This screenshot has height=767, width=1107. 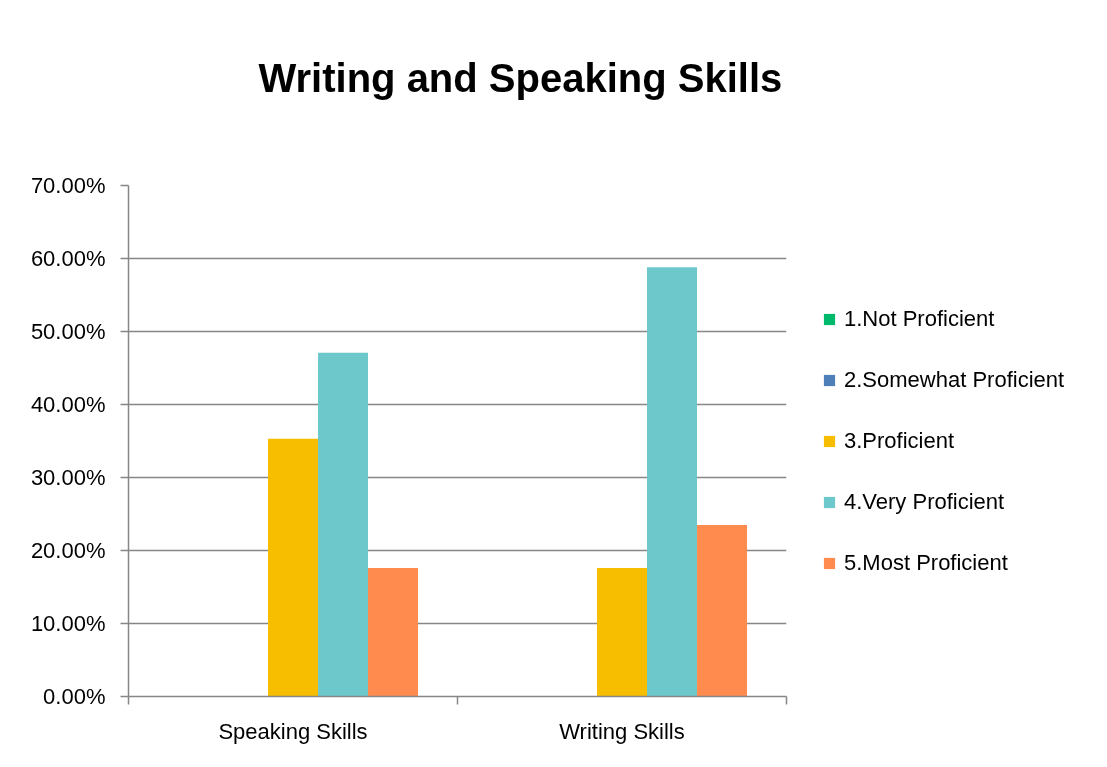 I want to click on legend-label: 5.Most Proficient, so click(x=926, y=562).